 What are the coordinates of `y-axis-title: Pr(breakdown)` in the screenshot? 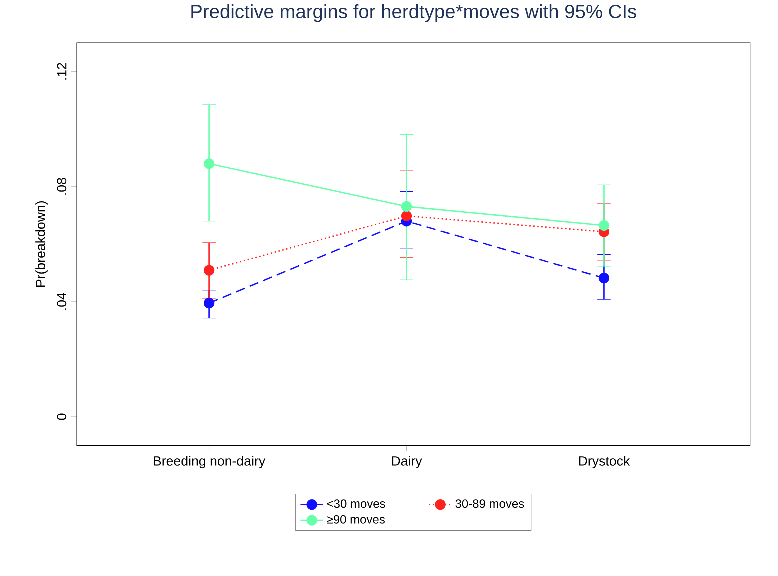 It's located at (42, 245).